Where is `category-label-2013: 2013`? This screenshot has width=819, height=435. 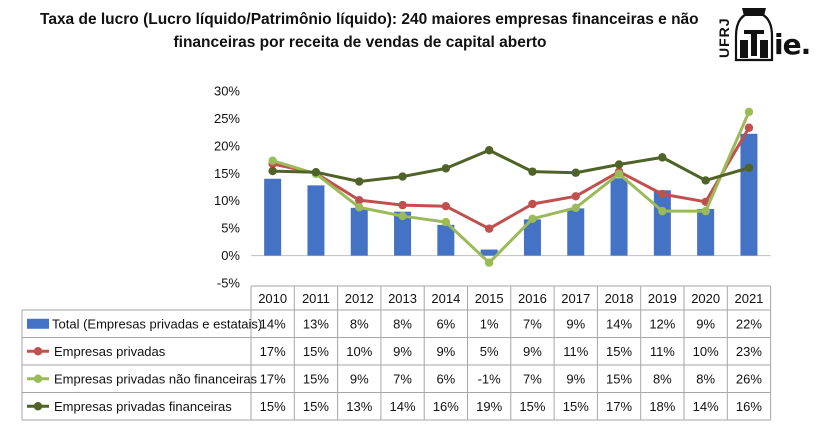
category-label-2013: 2013 is located at coordinates (402, 298).